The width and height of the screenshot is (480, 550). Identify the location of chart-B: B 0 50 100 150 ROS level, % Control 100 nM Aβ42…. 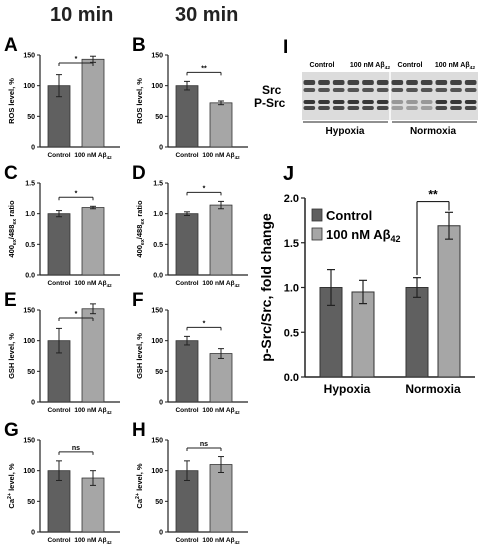
(190, 97).